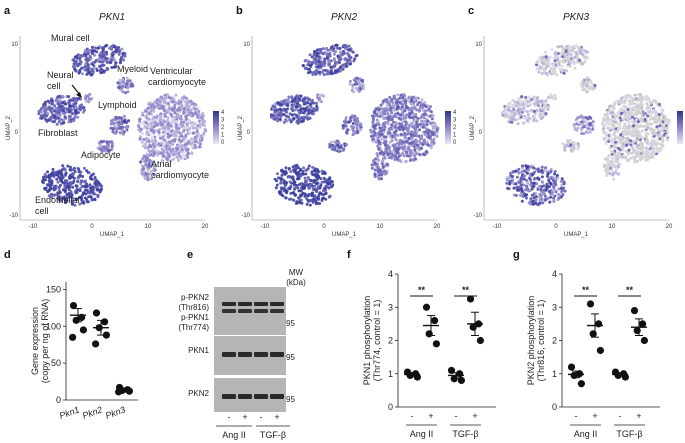 This screenshot has width=685, height=443. I want to click on y-axis-title: UMAP_2, so click(9, 127).